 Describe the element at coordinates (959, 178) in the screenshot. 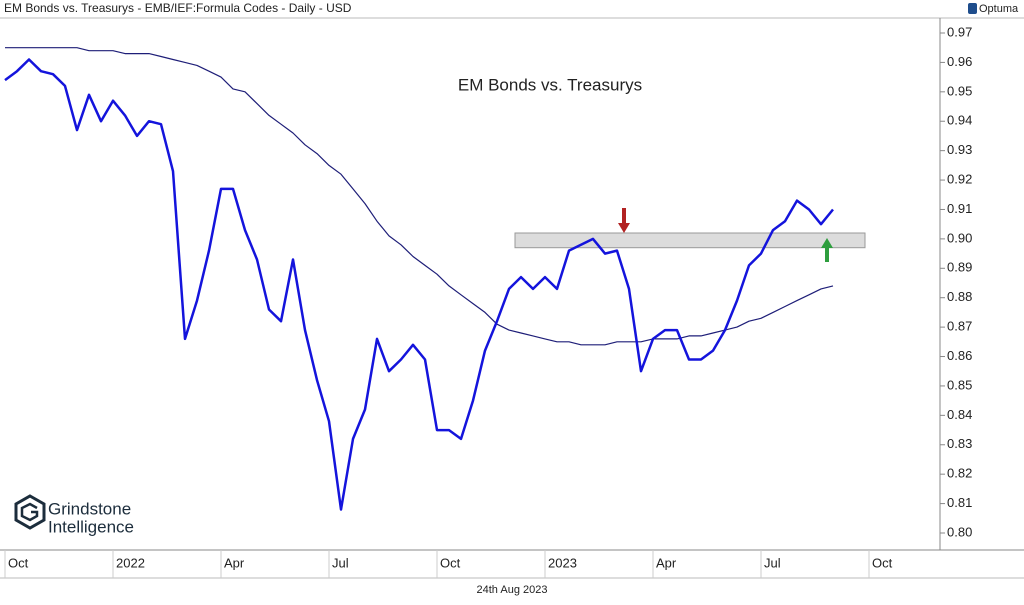

I see `y-tick-label: 0.92` at that location.